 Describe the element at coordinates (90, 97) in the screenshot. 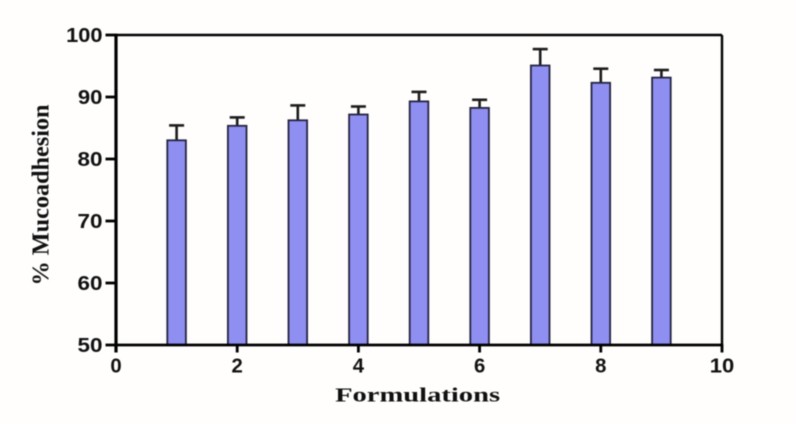

I see `svg-text: 90` at that location.